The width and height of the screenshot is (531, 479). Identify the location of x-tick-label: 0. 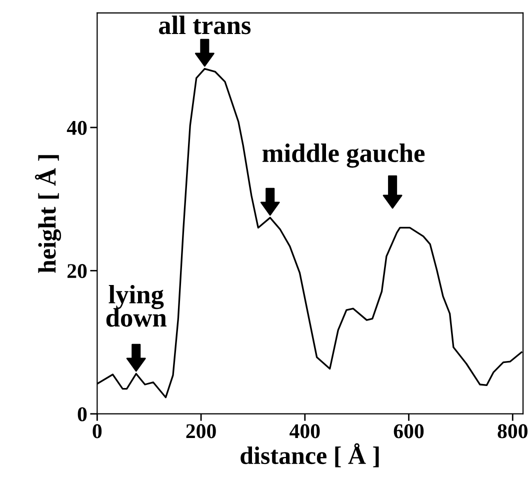
(97, 431).